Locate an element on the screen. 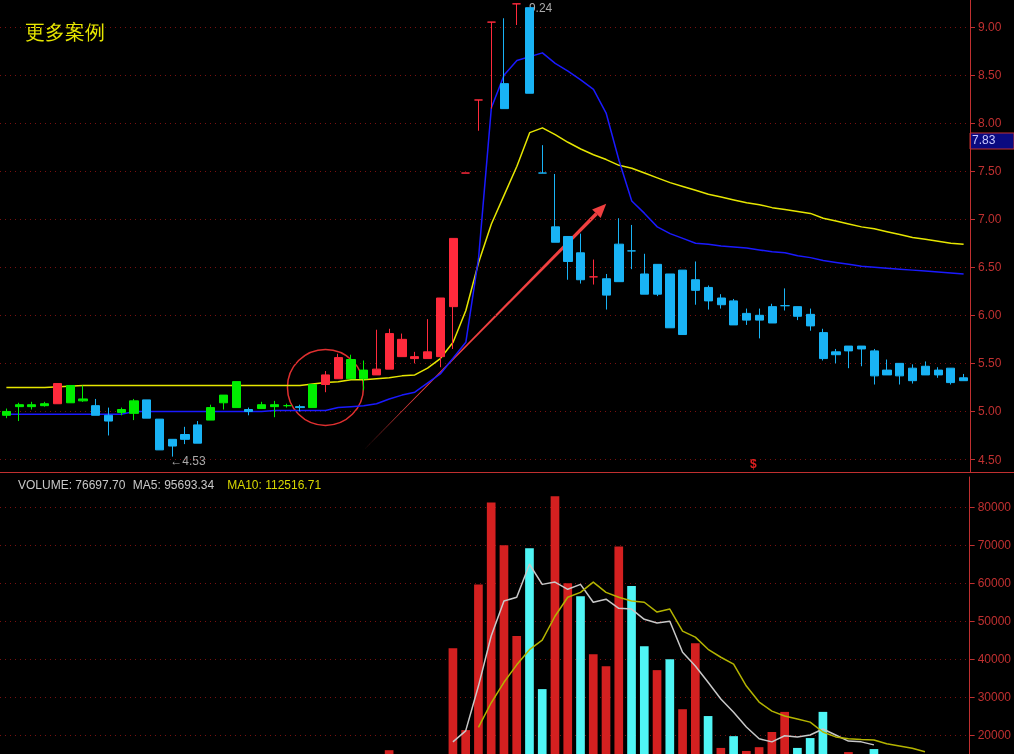 This screenshot has height=754, width=1014. y-tick-label: 5.50 is located at coordinates (990, 363).